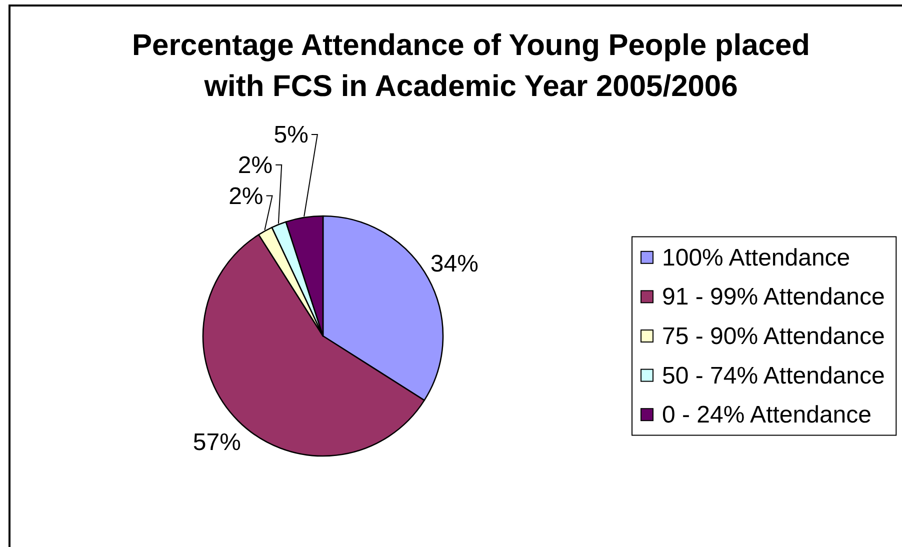 This screenshot has width=902, height=547. I want to click on legend-label: 75 - 90% Attendance, so click(773, 336).